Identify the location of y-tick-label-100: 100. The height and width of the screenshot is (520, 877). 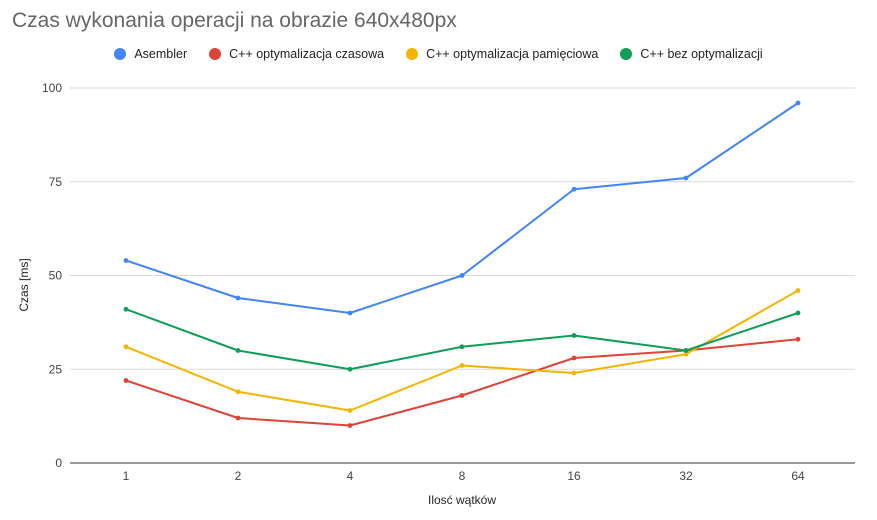
(52, 88).